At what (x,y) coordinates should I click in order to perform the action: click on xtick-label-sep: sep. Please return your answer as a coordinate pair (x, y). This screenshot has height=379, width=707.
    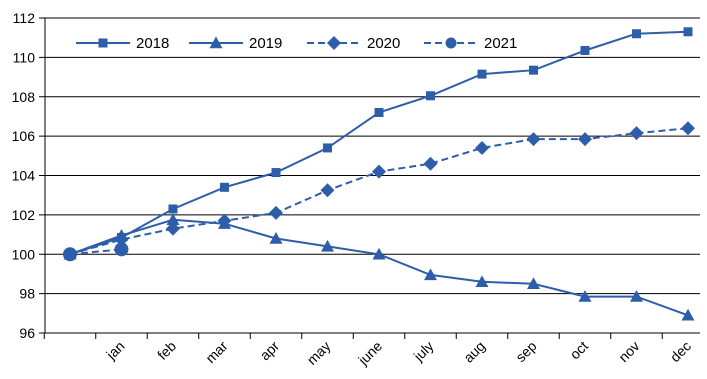
    Looking at the image, I should click on (525, 351).